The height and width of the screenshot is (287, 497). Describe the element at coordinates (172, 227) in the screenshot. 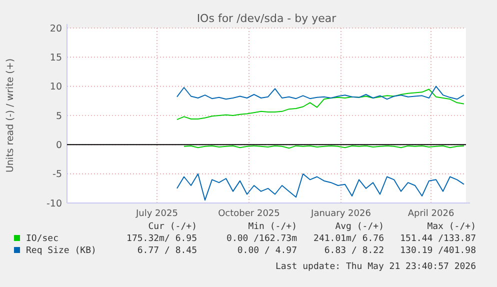

I see `text: Cur (-/+)` at that location.